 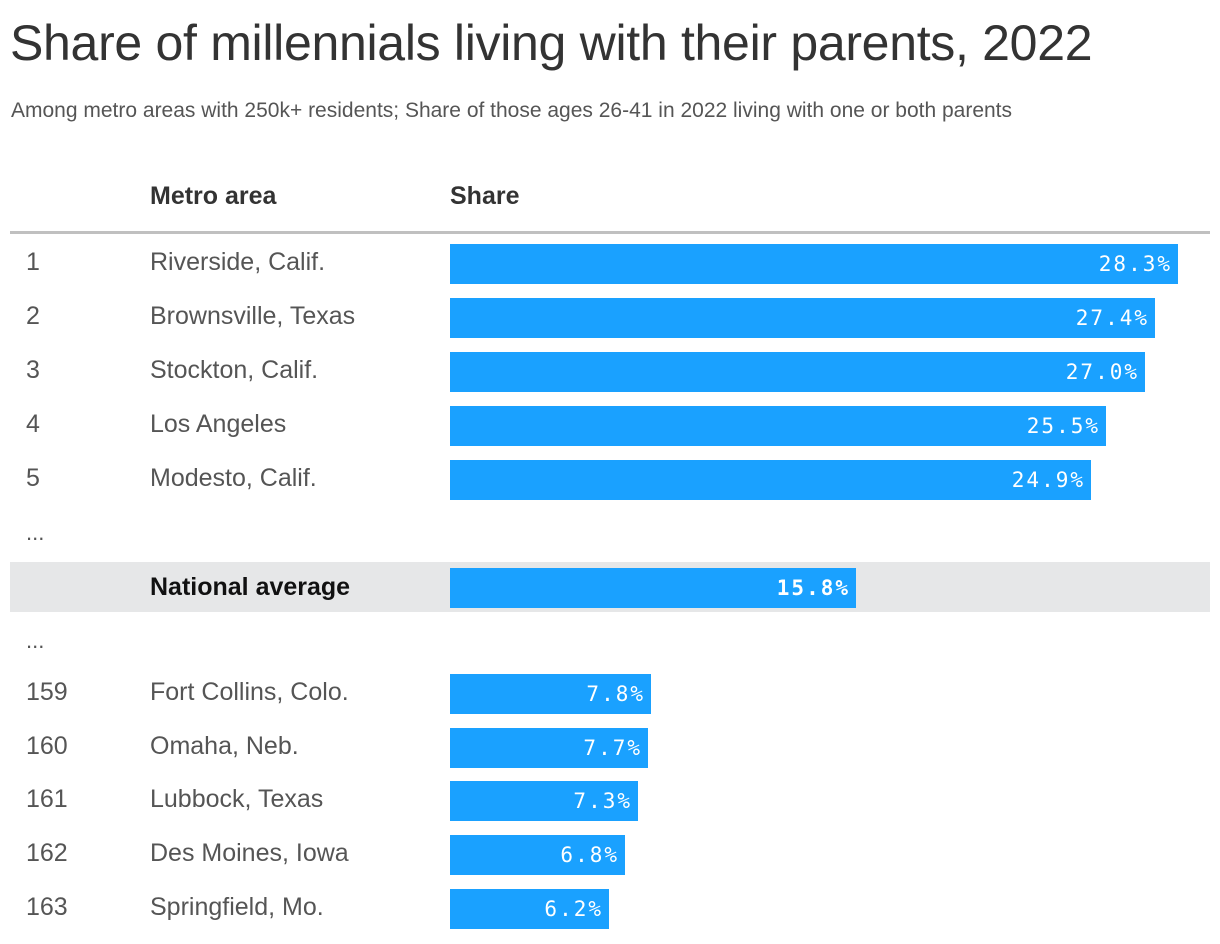 I want to click on table-row: 4 Los Angeles 25.5%, so click(x=610, y=424).